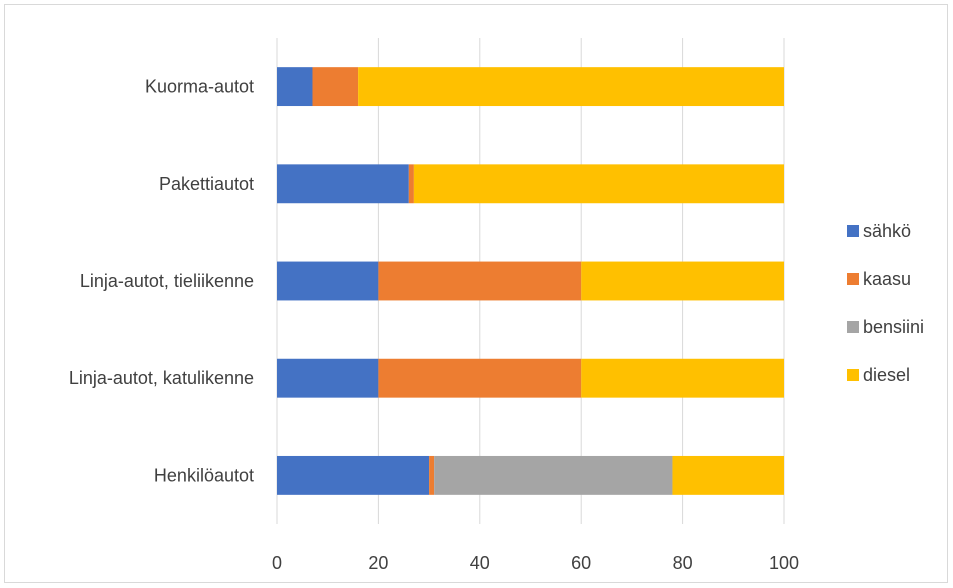  I want to click on x-tick-label: 80, so click(683, 563).